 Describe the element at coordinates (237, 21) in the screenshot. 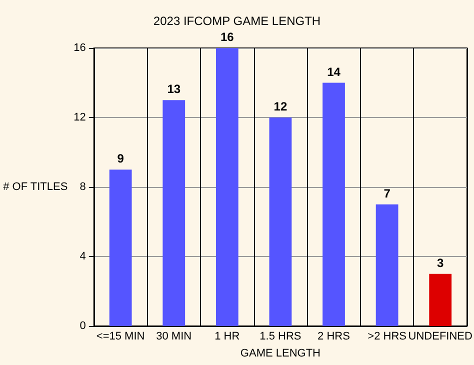

I see `chart-title: 2023 IFCOMP GAME LENGTH` at that location.